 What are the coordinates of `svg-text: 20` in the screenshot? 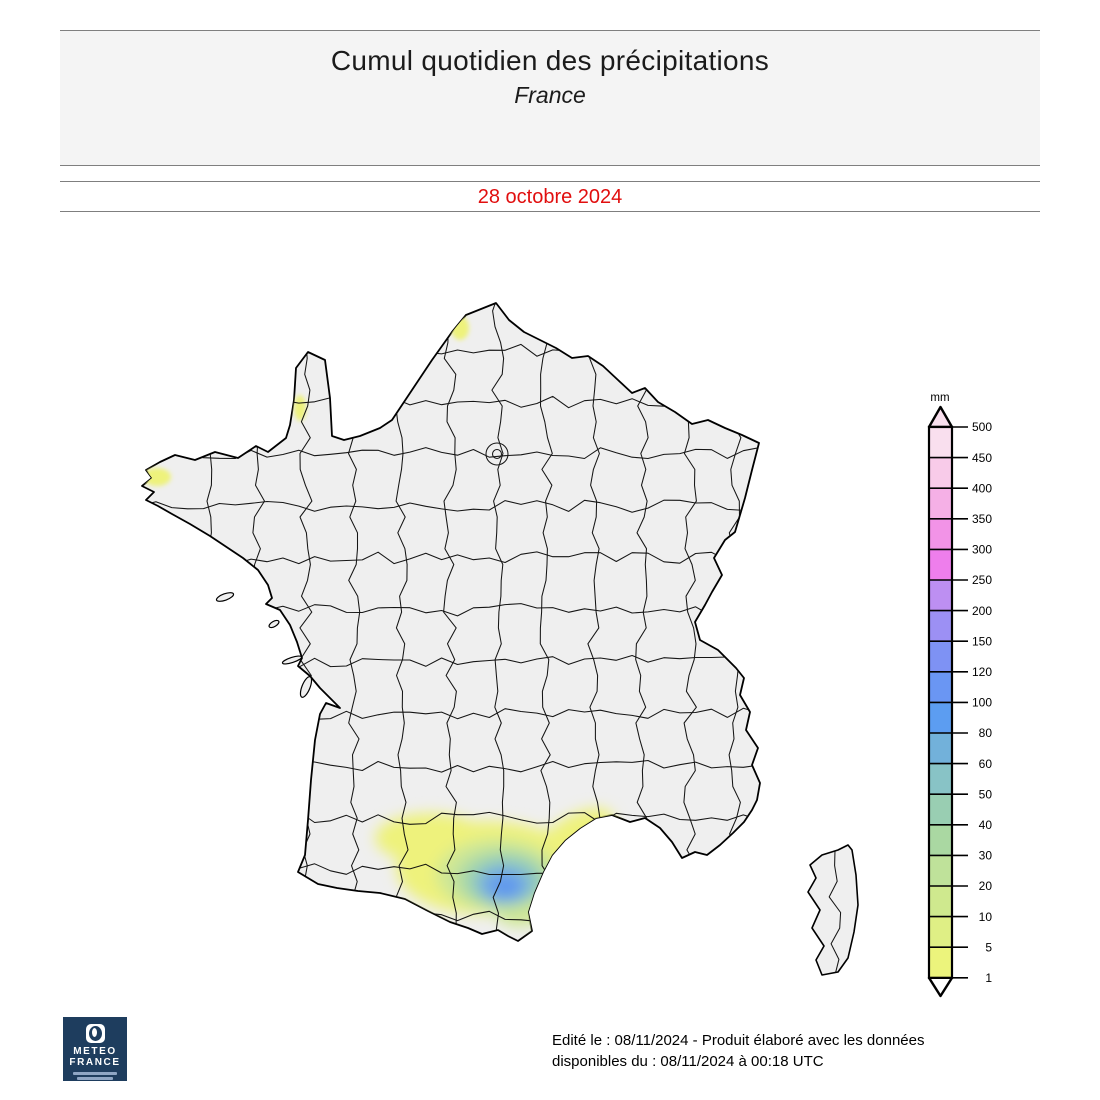 It's located at (986, 886).